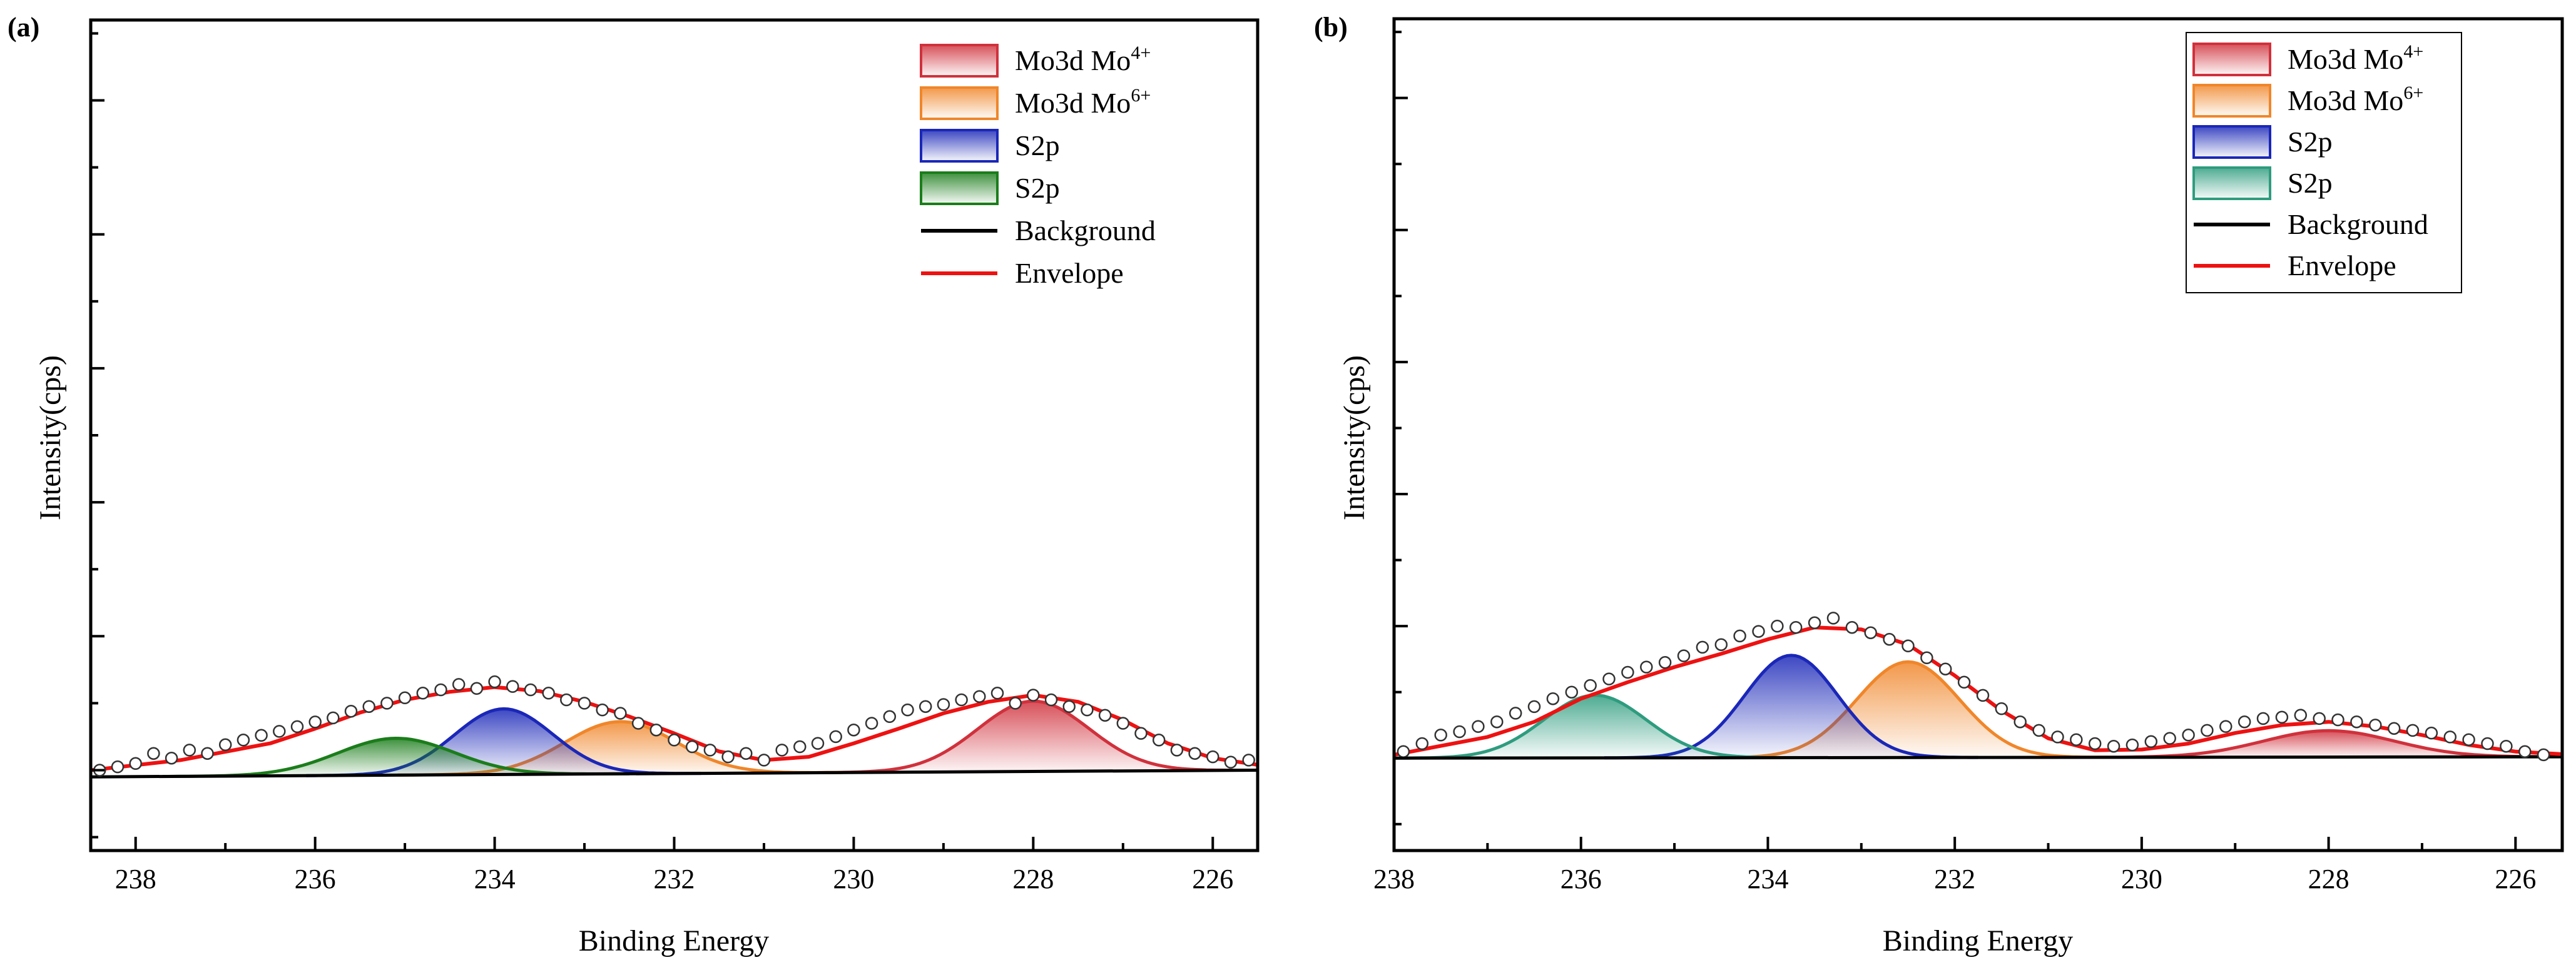  I want to click on panel-a-legend-item: Mo3d Mo6+, so click(1035, 103).